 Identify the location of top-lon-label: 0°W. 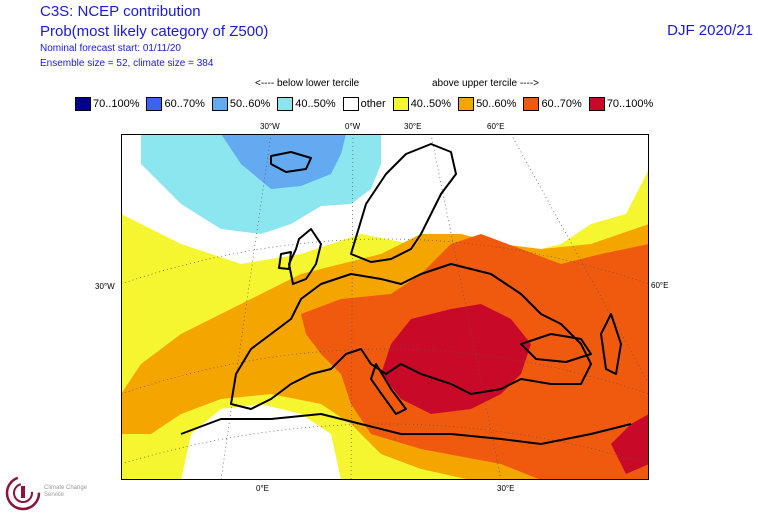
(353, 126).